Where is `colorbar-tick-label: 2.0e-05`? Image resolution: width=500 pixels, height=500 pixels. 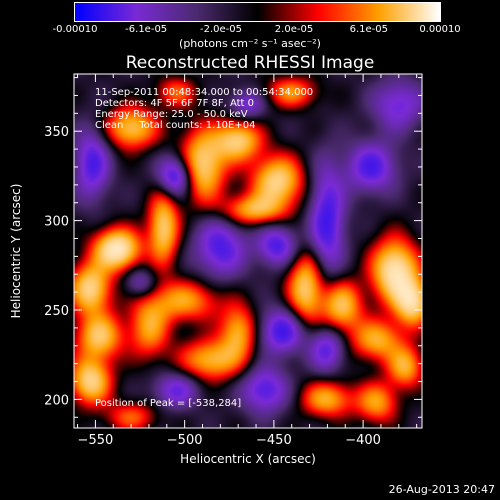 colorbar-tick-label: 2.0e-05 is located at coordinates (294, 29).